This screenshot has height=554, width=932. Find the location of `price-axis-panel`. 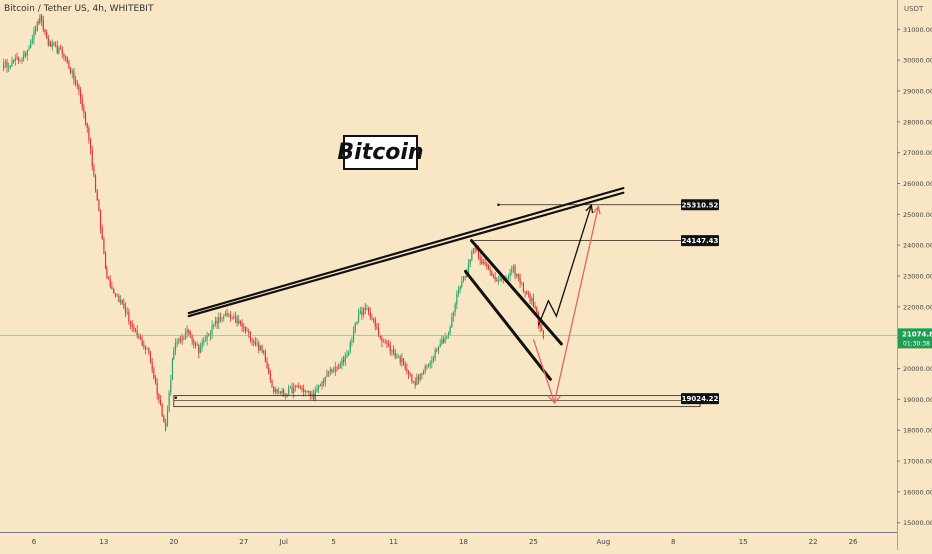

price-axis-panel is located at coordinates (914, 275).